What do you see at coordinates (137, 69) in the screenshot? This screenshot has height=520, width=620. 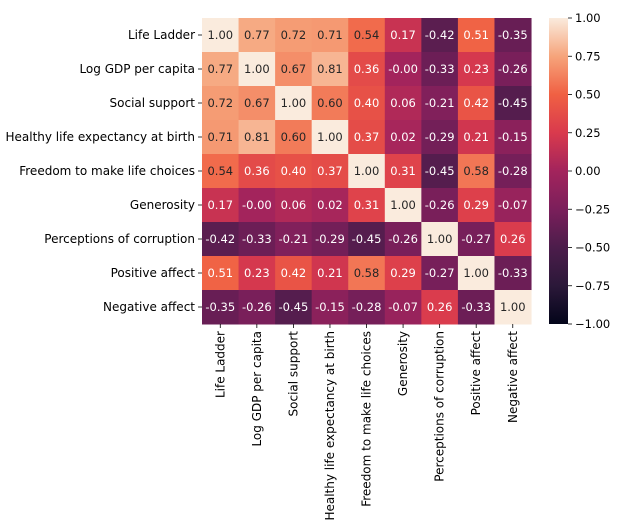 I see `row-label-log-gdp-per-capita: Log GDP per capita` at bounding box center [137, 69].